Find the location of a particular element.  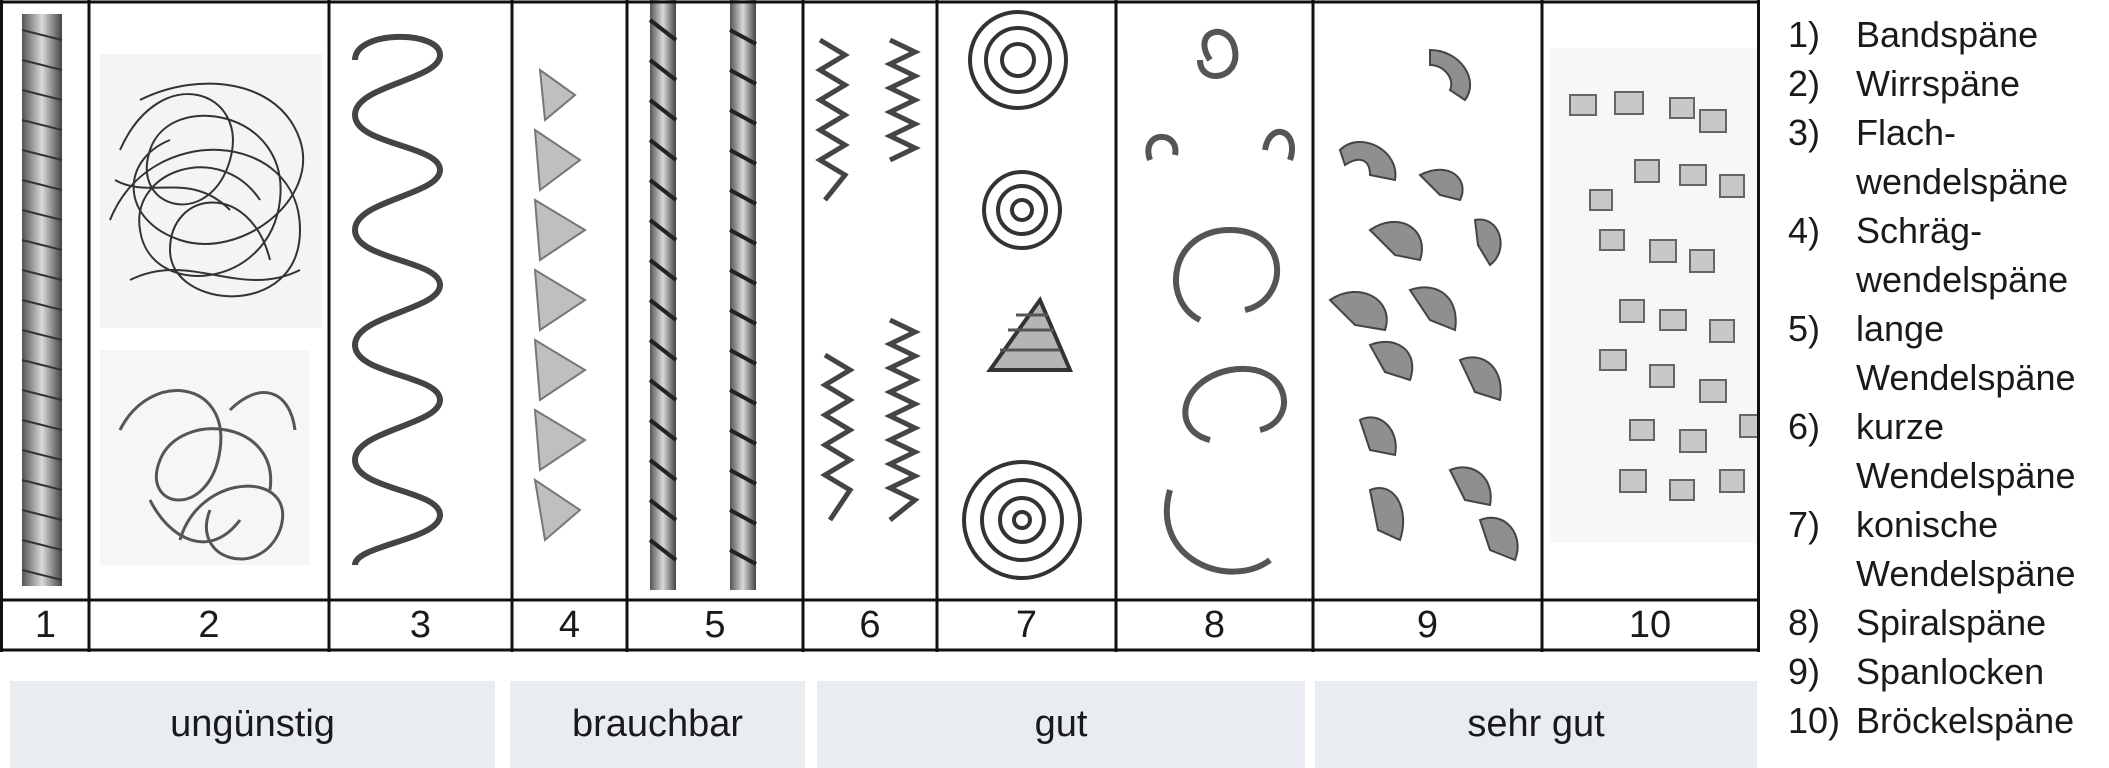

legend-label: konische Wendelspäne is located at coordinates (1966, 549).